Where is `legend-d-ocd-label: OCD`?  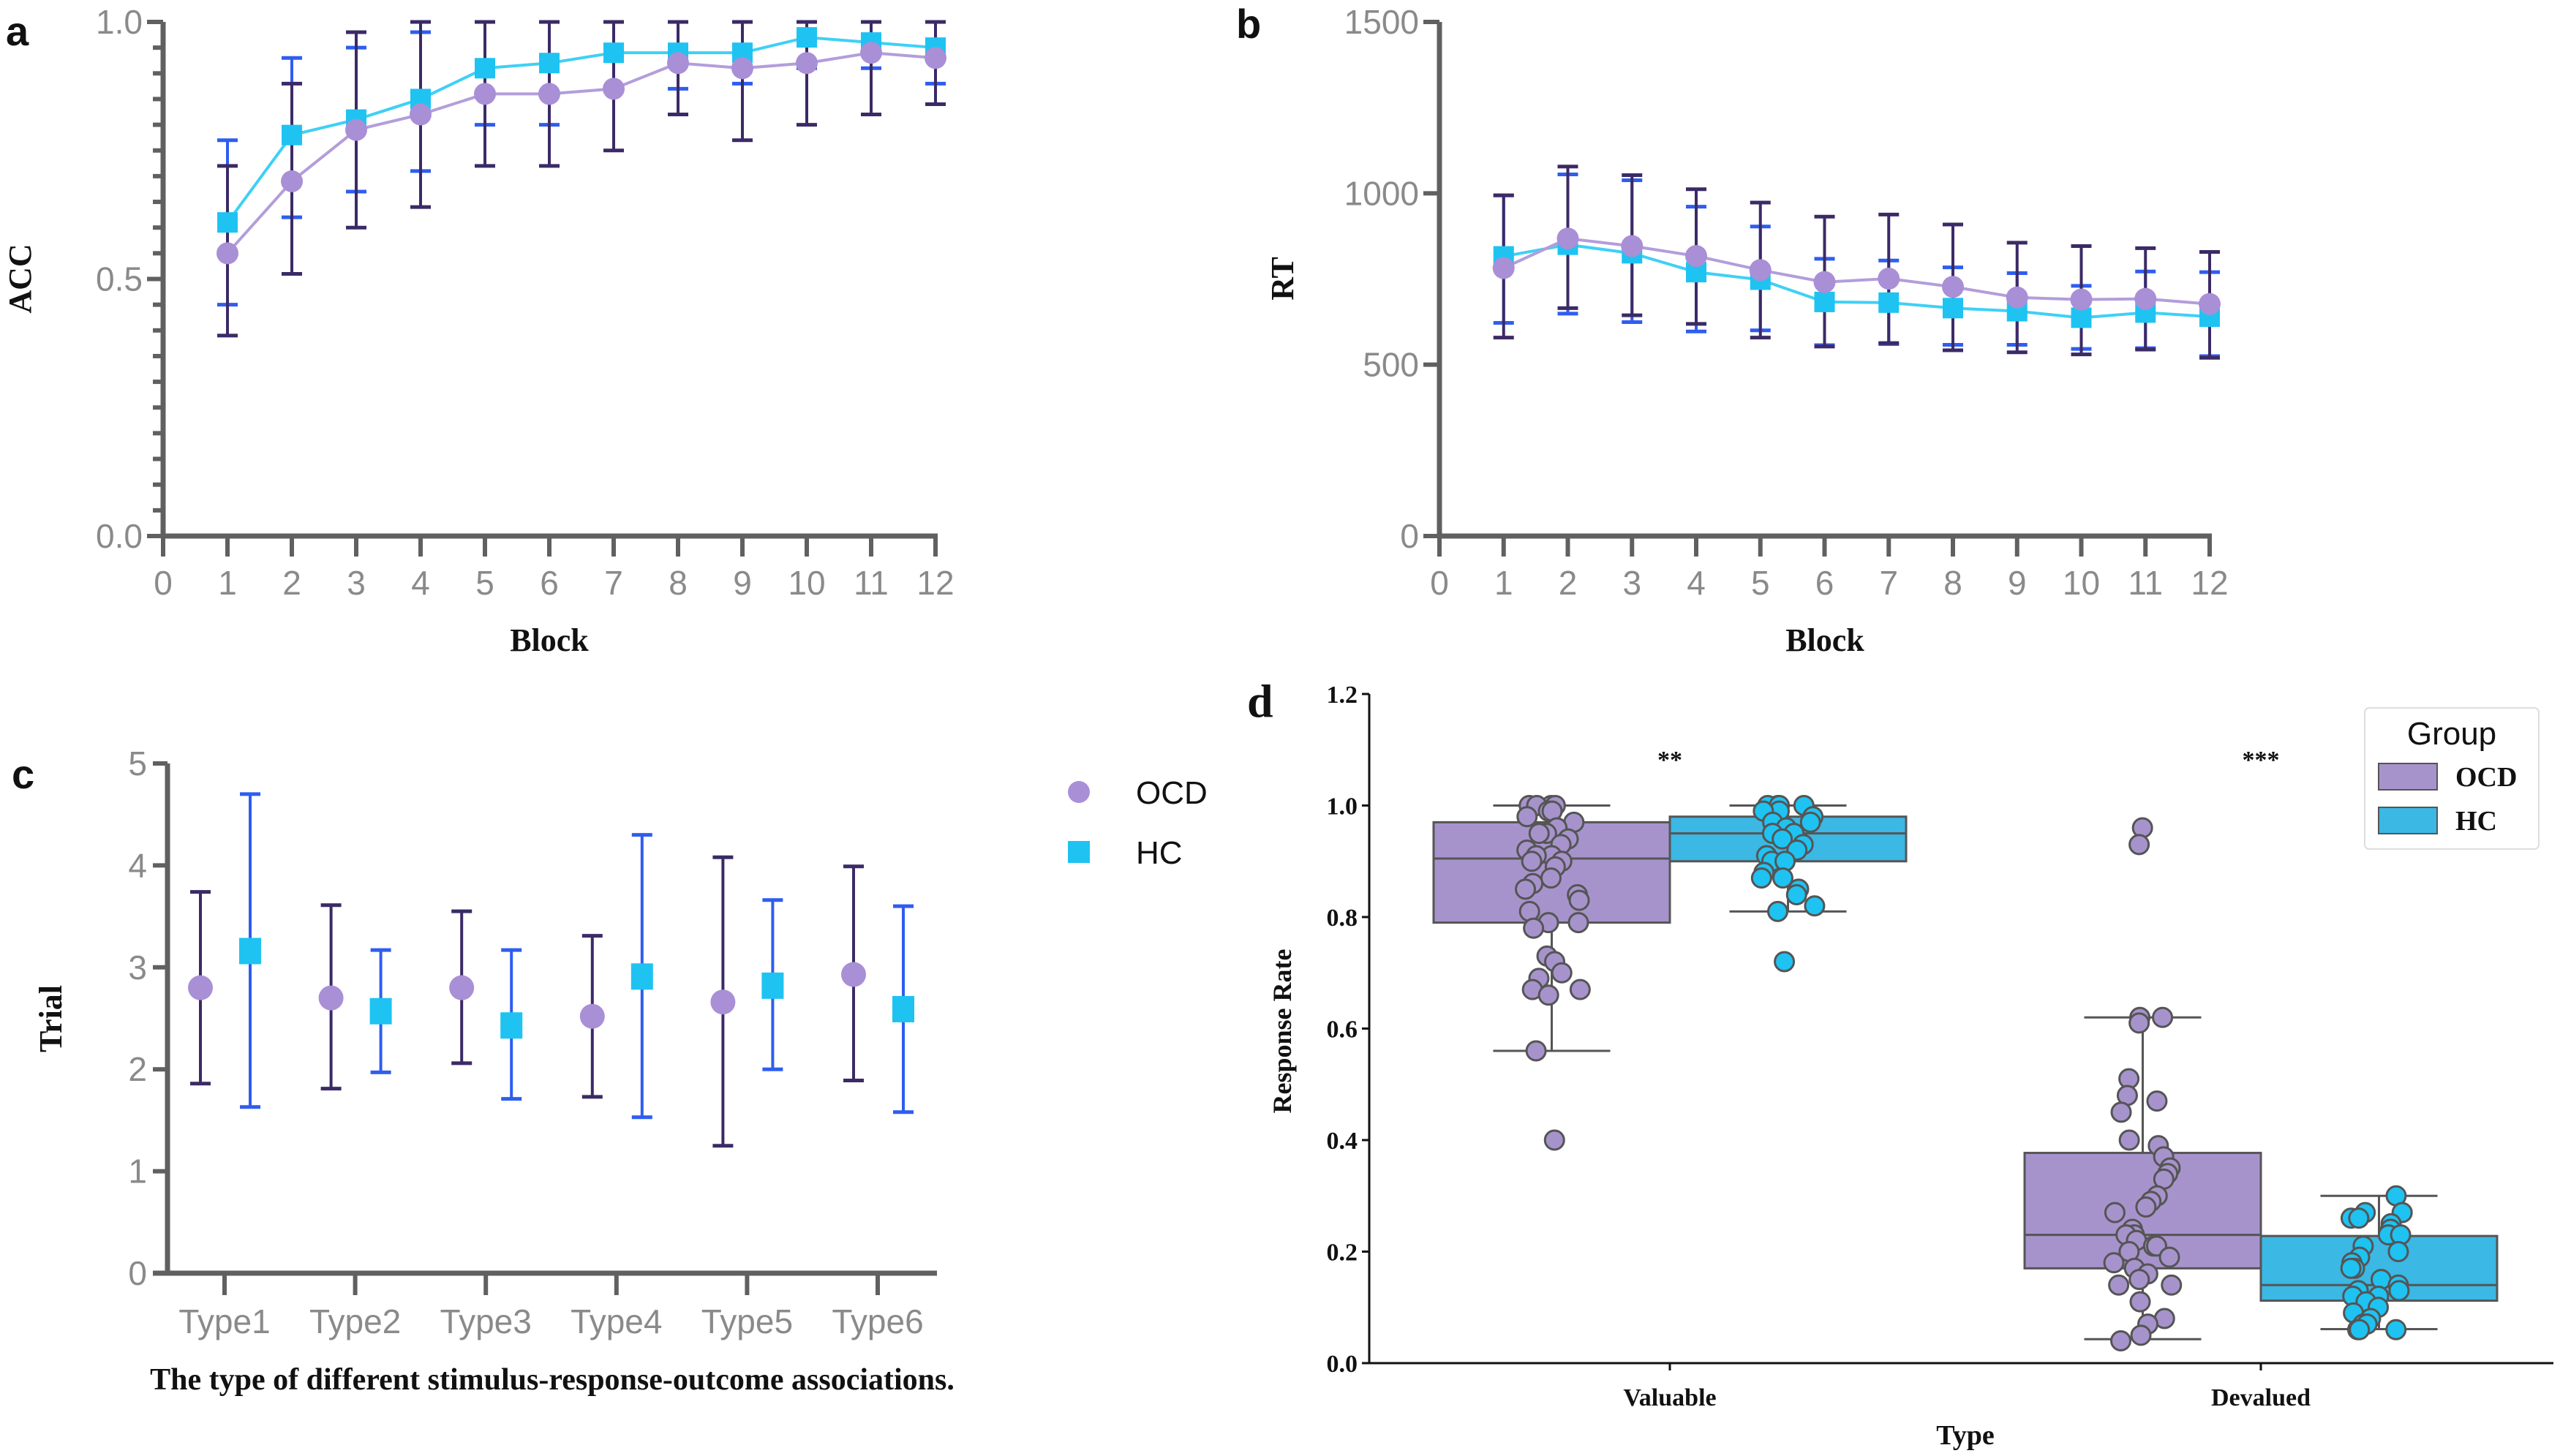
legend-d-ocd-label: OCD is located at coordinates (2486, 777).